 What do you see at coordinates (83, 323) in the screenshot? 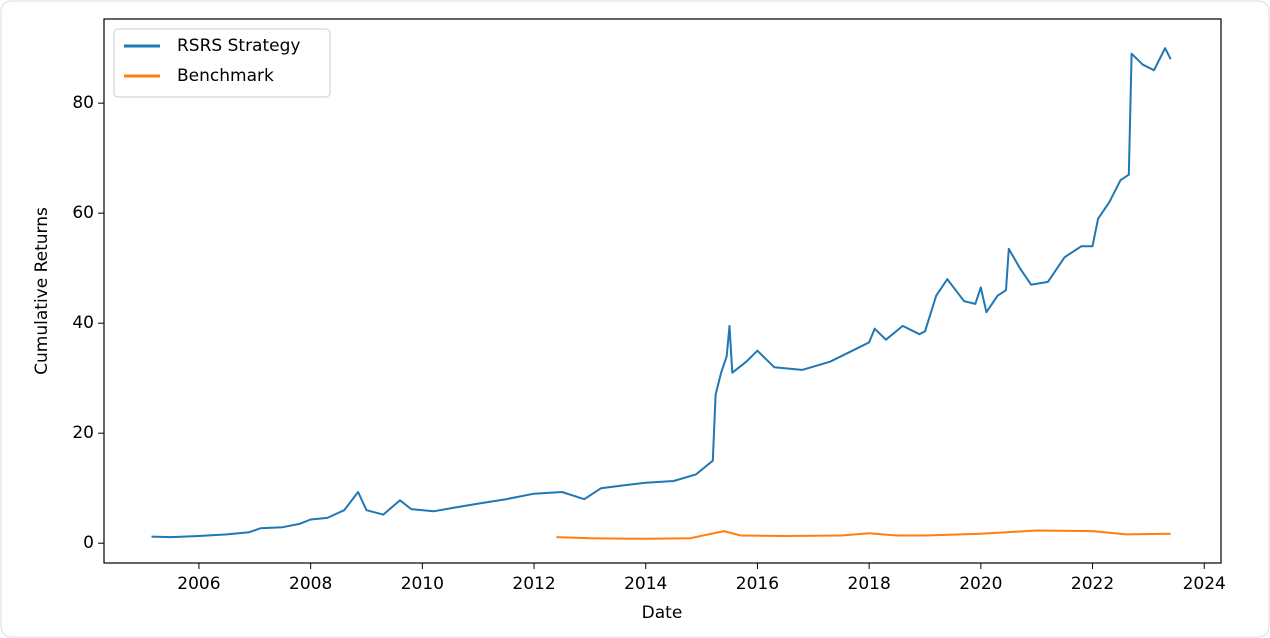
I see `y-tick-label: 40` at bounding box center [83, 323].